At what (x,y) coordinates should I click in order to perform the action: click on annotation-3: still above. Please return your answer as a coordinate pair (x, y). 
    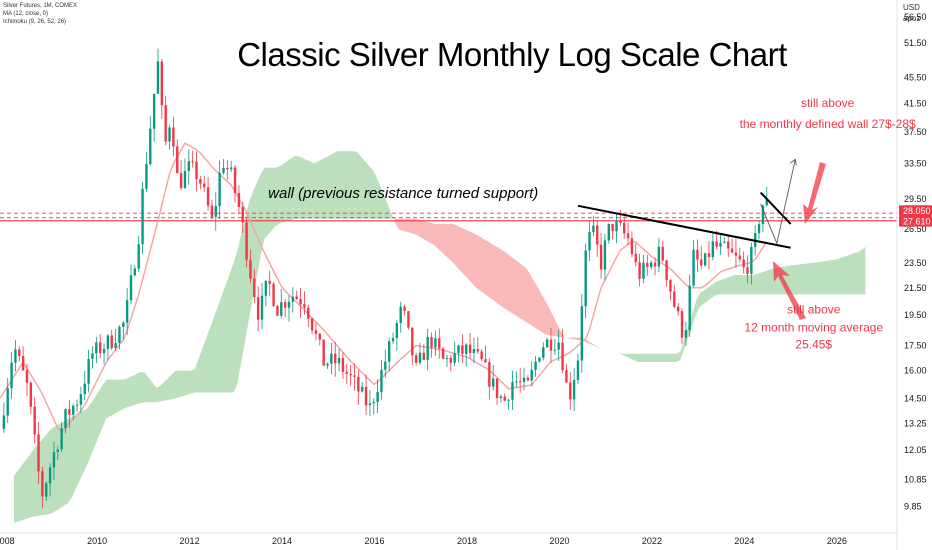
    Looking at the image, I should click on (814, 310).